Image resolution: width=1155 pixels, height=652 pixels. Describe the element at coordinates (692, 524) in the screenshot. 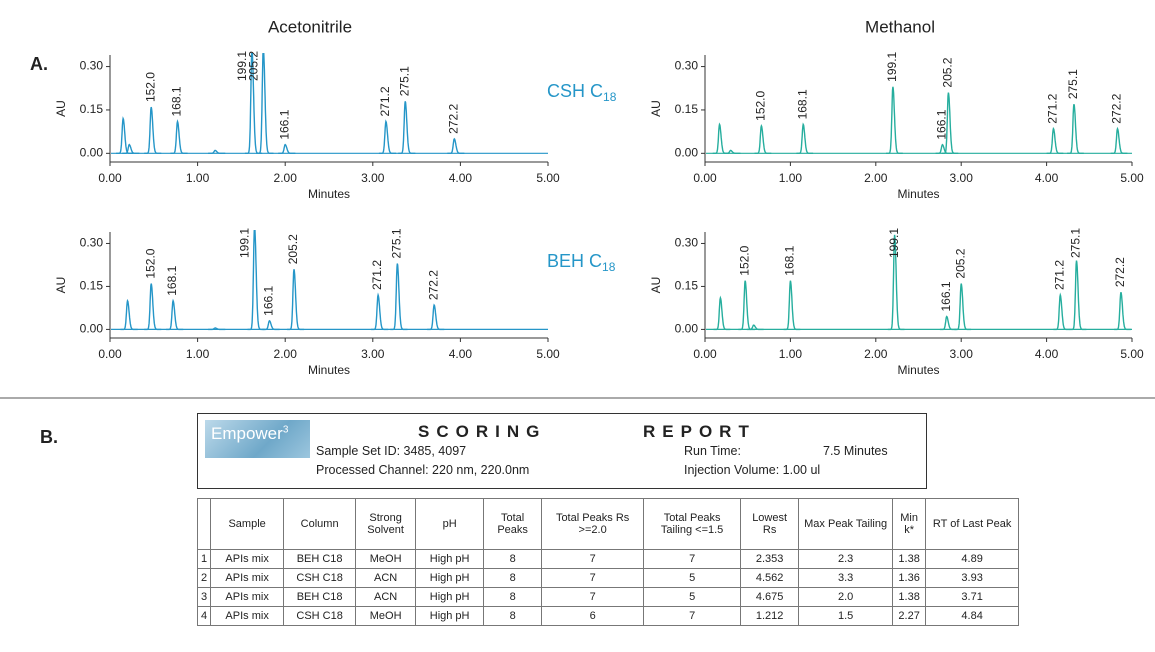

I see `table-cell: Total Peaks Tailing <=1.5` at that location.